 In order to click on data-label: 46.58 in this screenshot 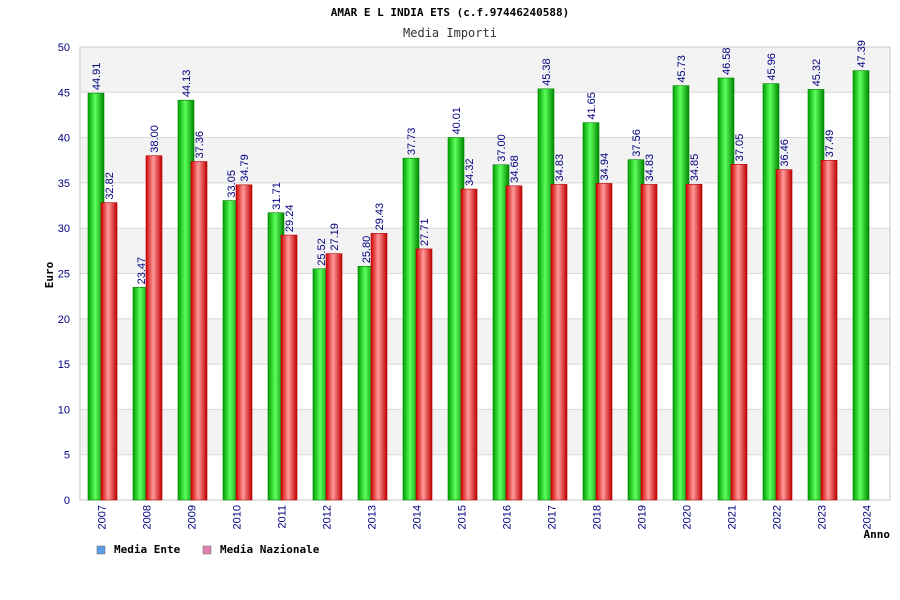, I will do `click(727, 61)`.